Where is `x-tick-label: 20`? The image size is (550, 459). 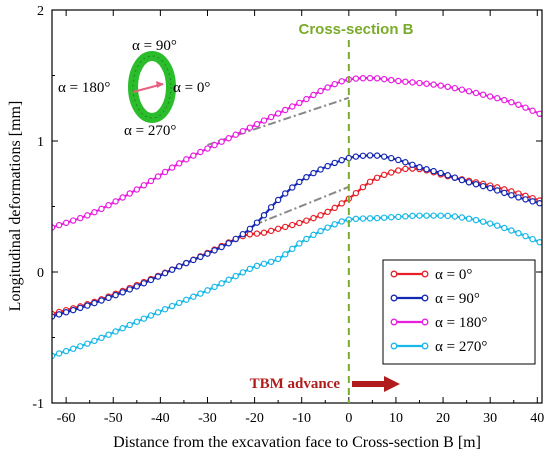 x-tick-label: 20 is located at coordinates (443, 418).